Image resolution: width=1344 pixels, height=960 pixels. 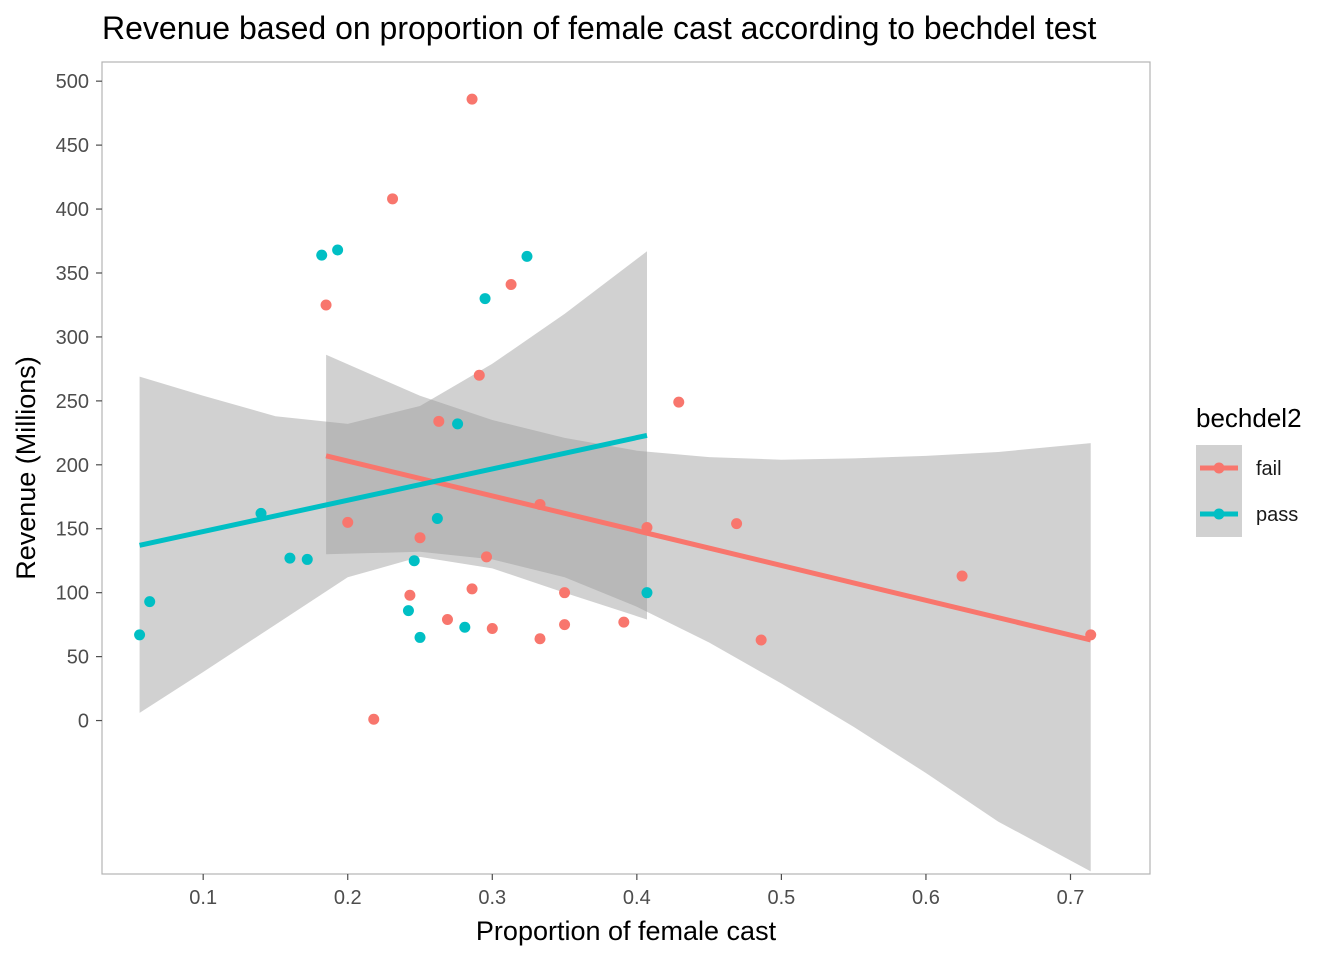 I want to click on x-tick-label: 0.3, so click(x=492, y=898).